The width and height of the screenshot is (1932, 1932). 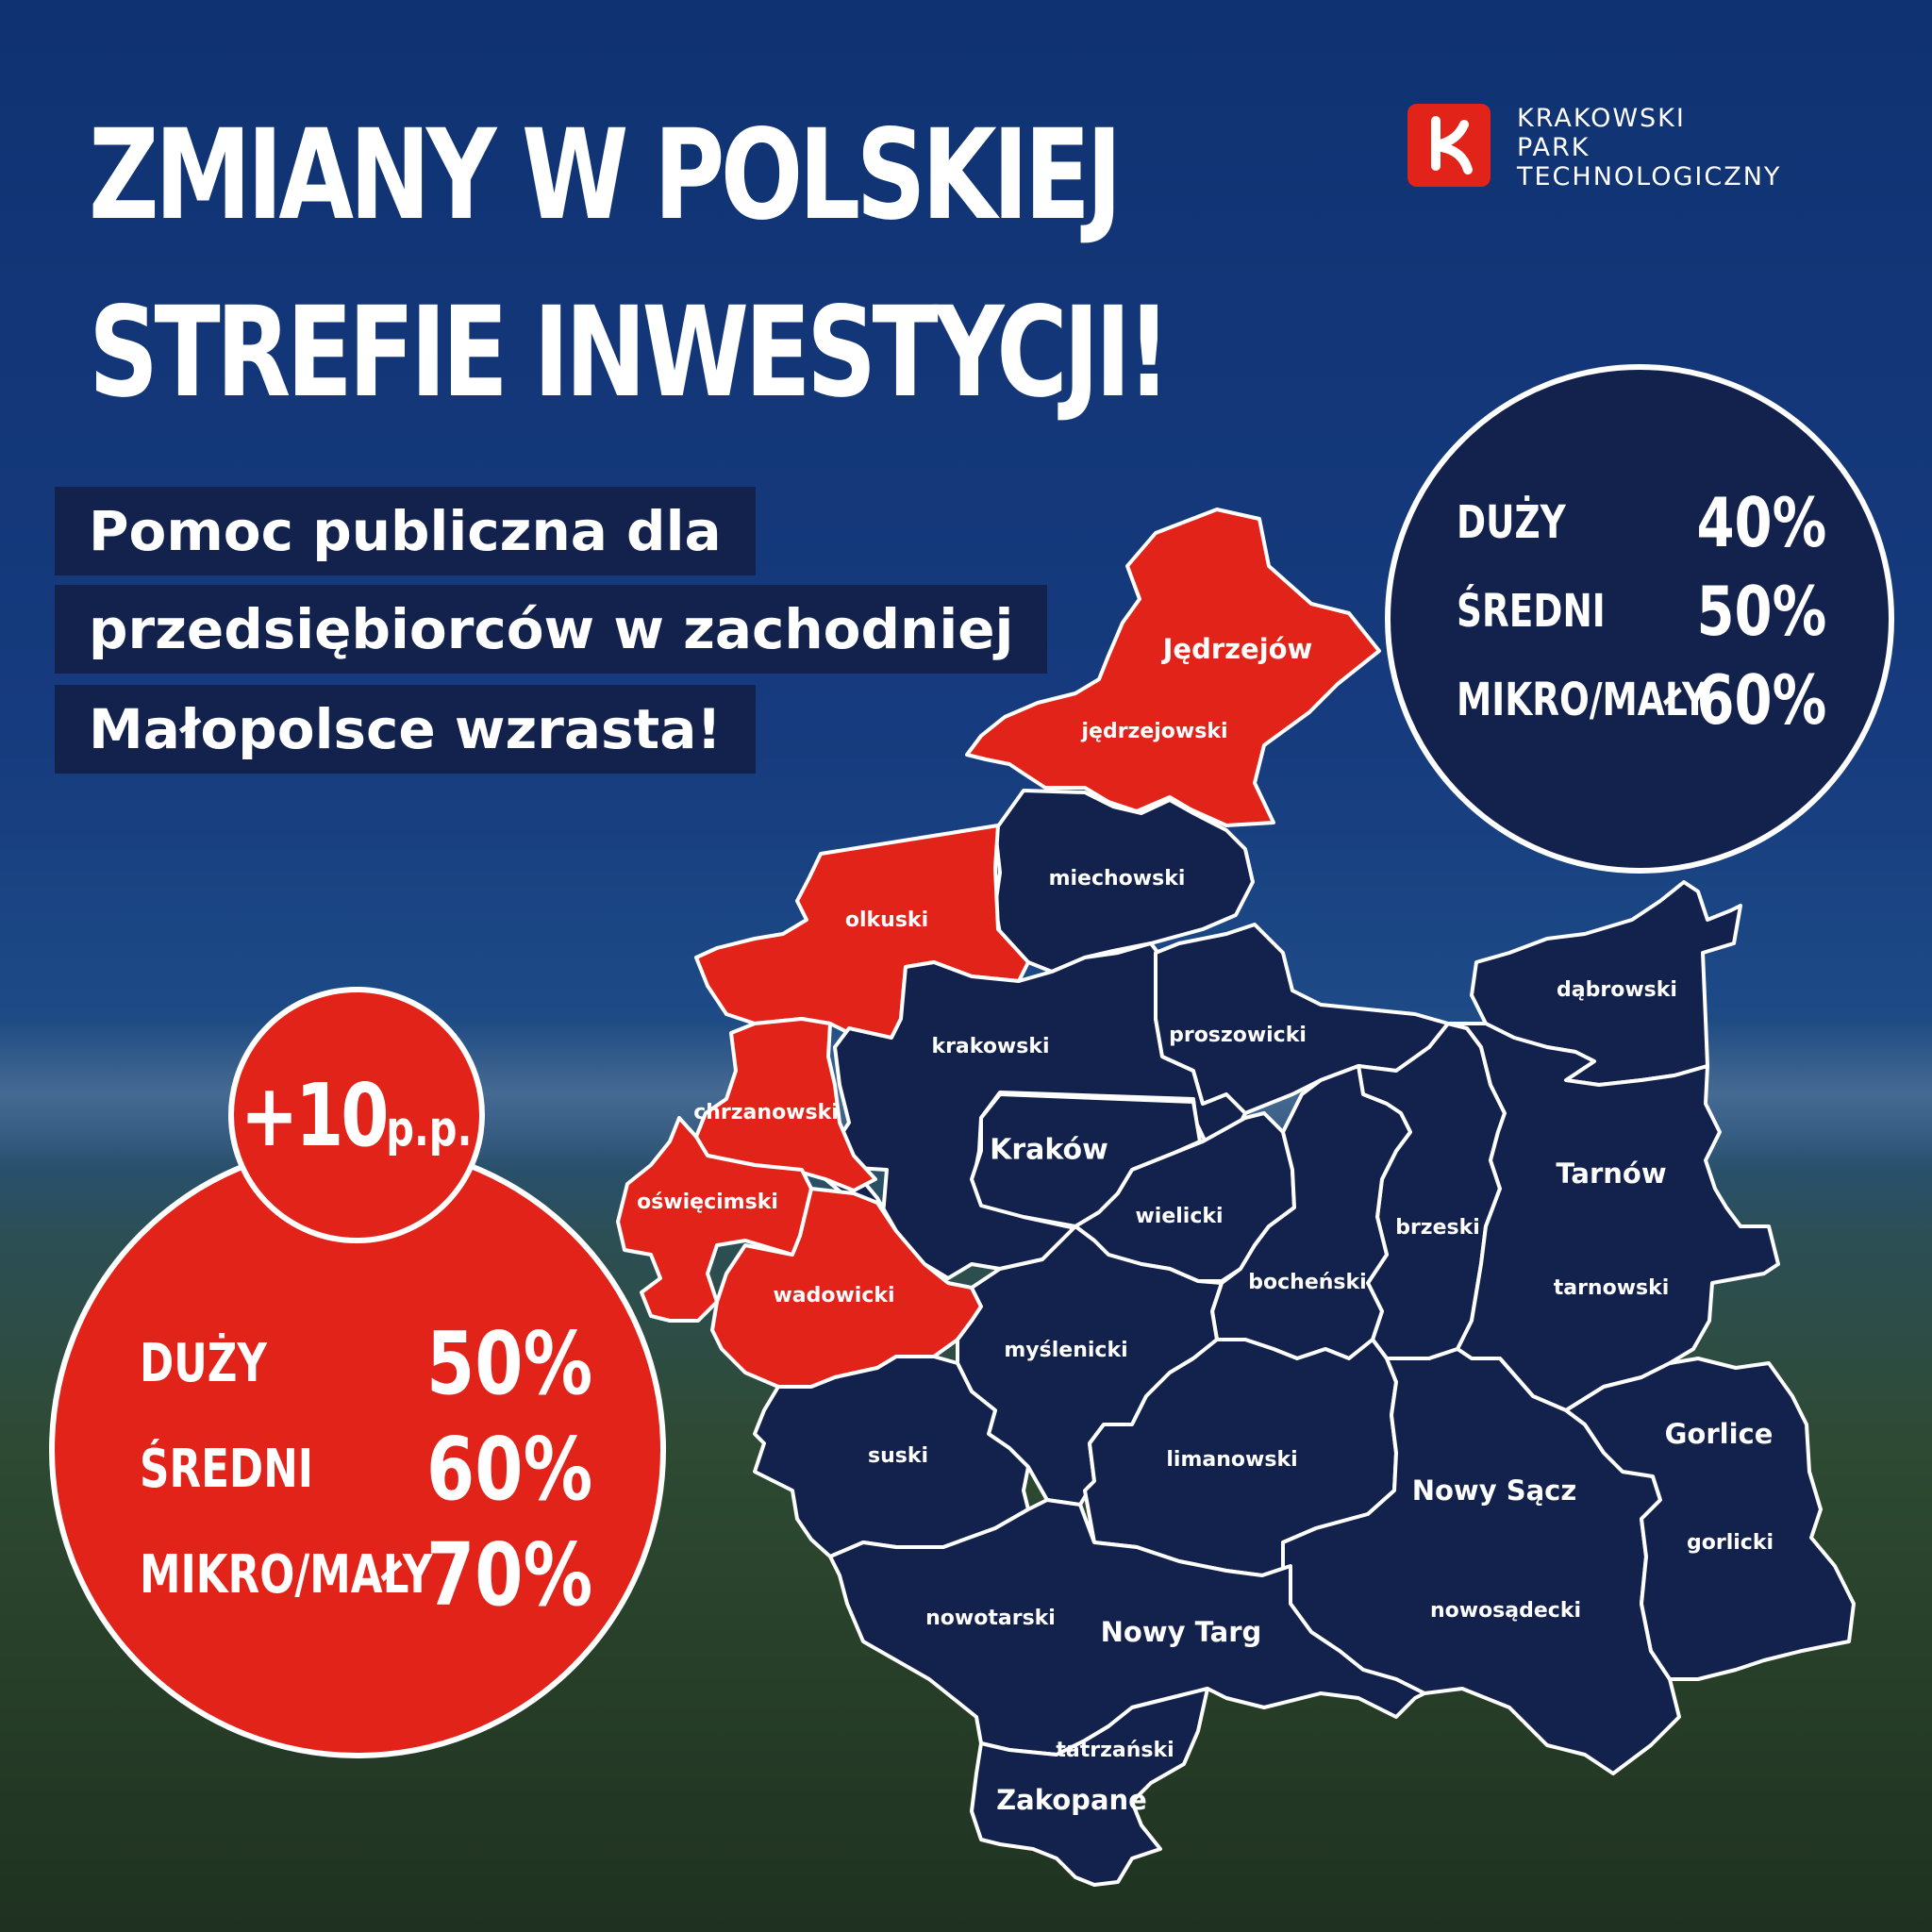 What do you see at coordinates (1649, 148) in the screenshot?
I see `logo-text: KRAKOWSKI PARK TECHNOLOGICZNY` at bounding box center [1649, 148].